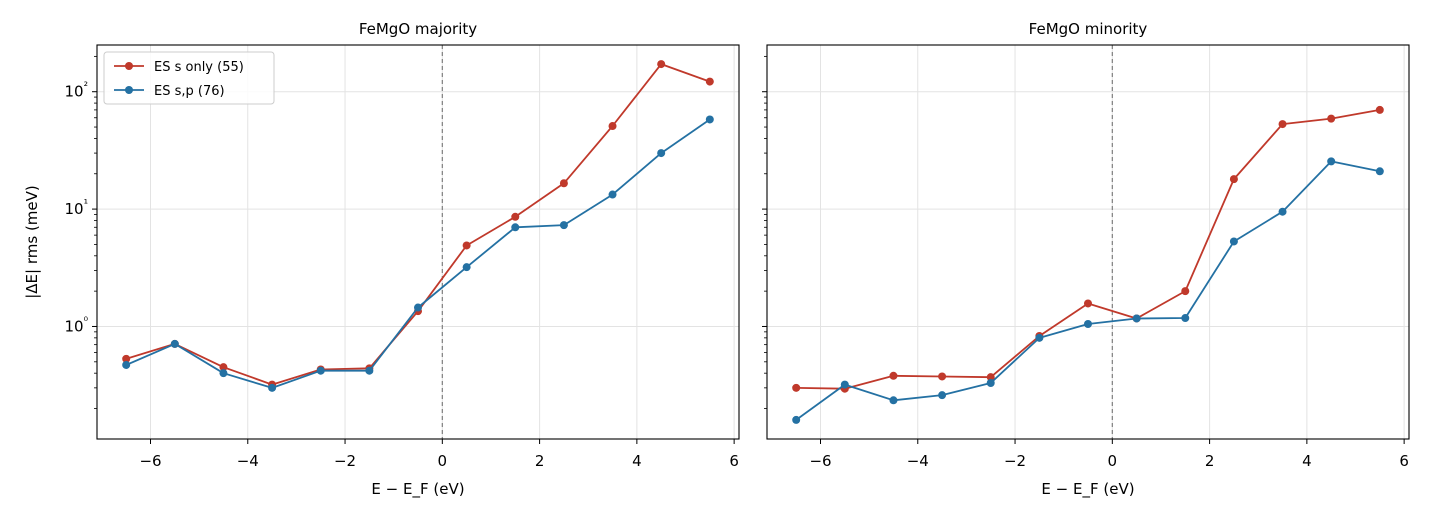 The height and width of the screenshot is (520, 1430). What do you see at coordinates (76, 207) in the screenshot?
I see `y-tick-label: 10¹` at bounding box center [76, 207].